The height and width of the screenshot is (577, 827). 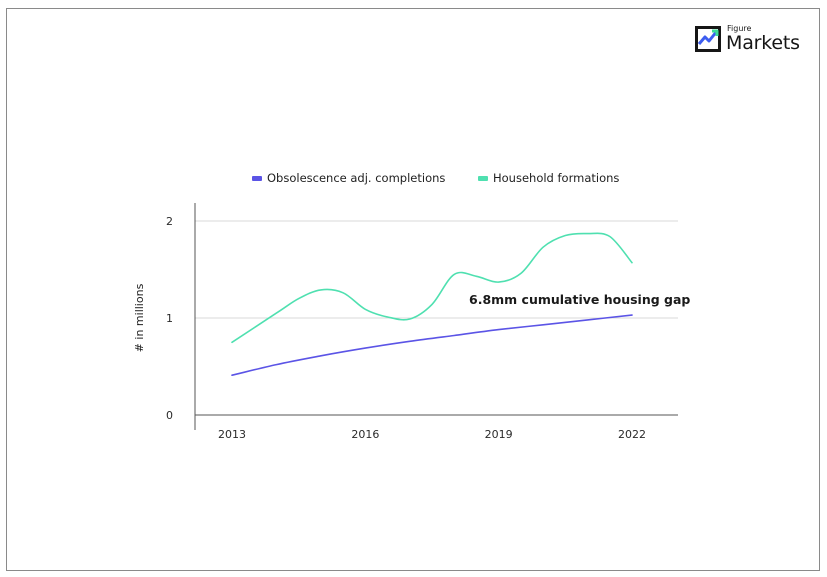 I want to click on logo-small-text: Figure, so click(x=739, y=28).